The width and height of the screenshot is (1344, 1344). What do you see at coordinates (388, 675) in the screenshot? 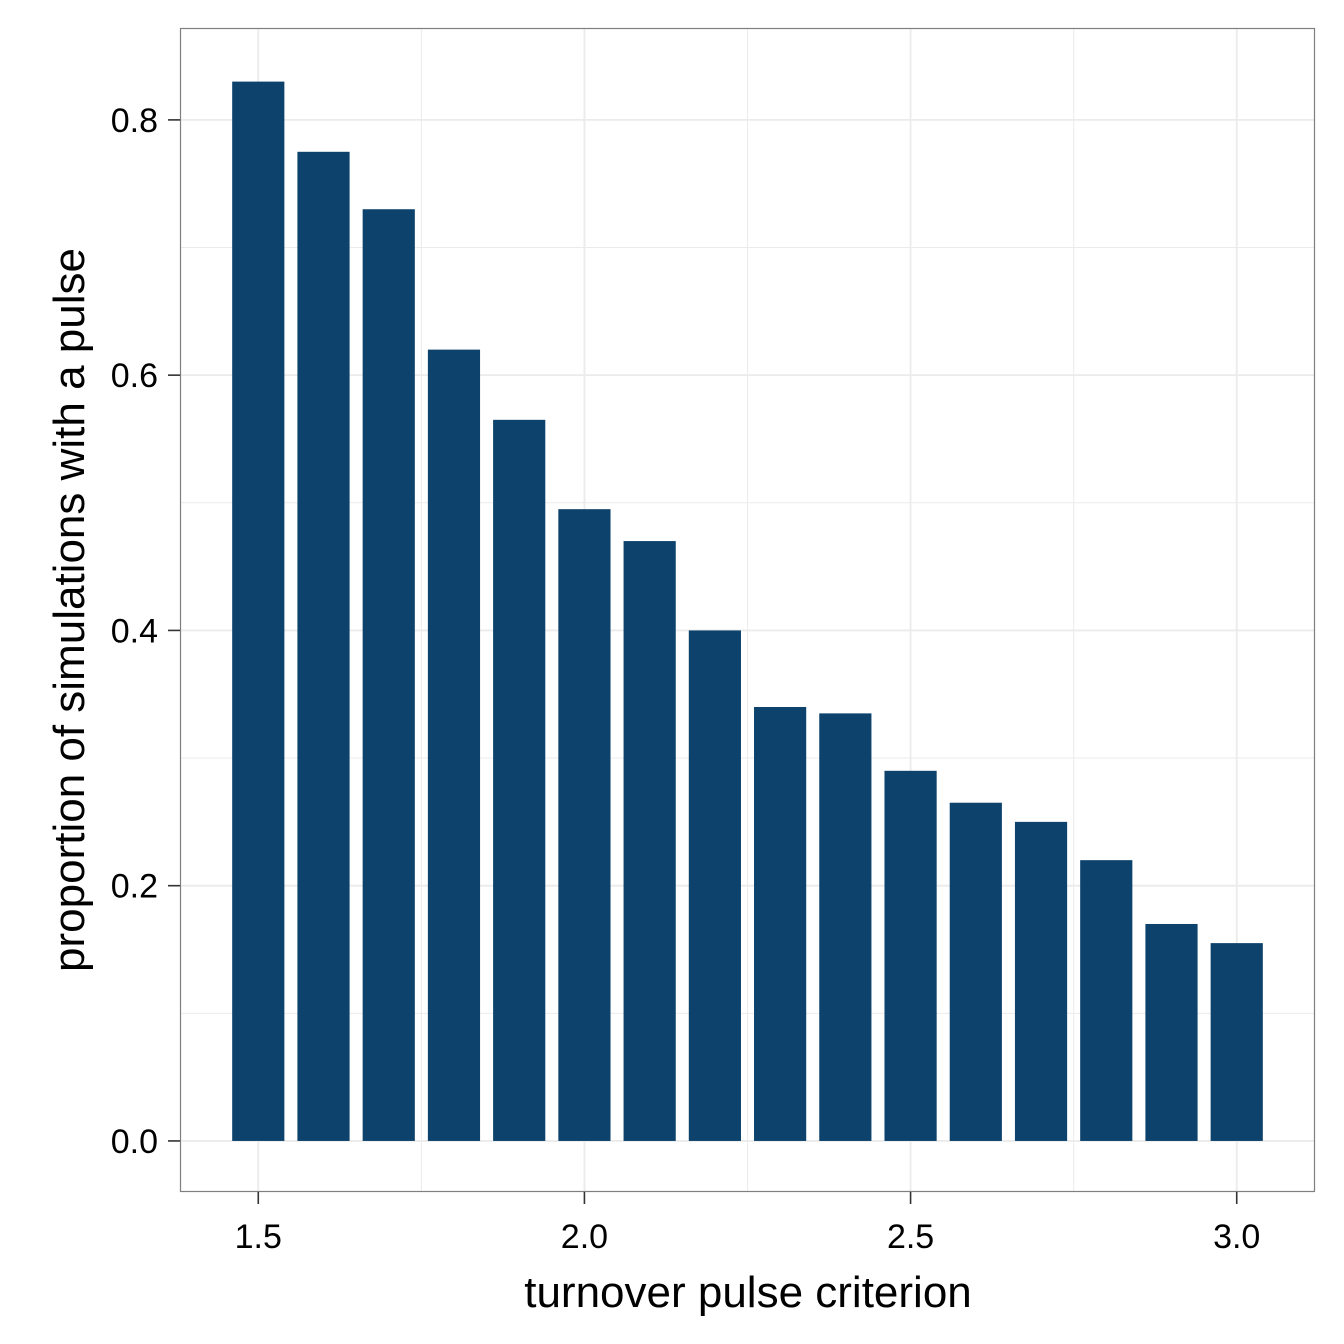
I see `bar-1.7` at bounding box center [388, 675].